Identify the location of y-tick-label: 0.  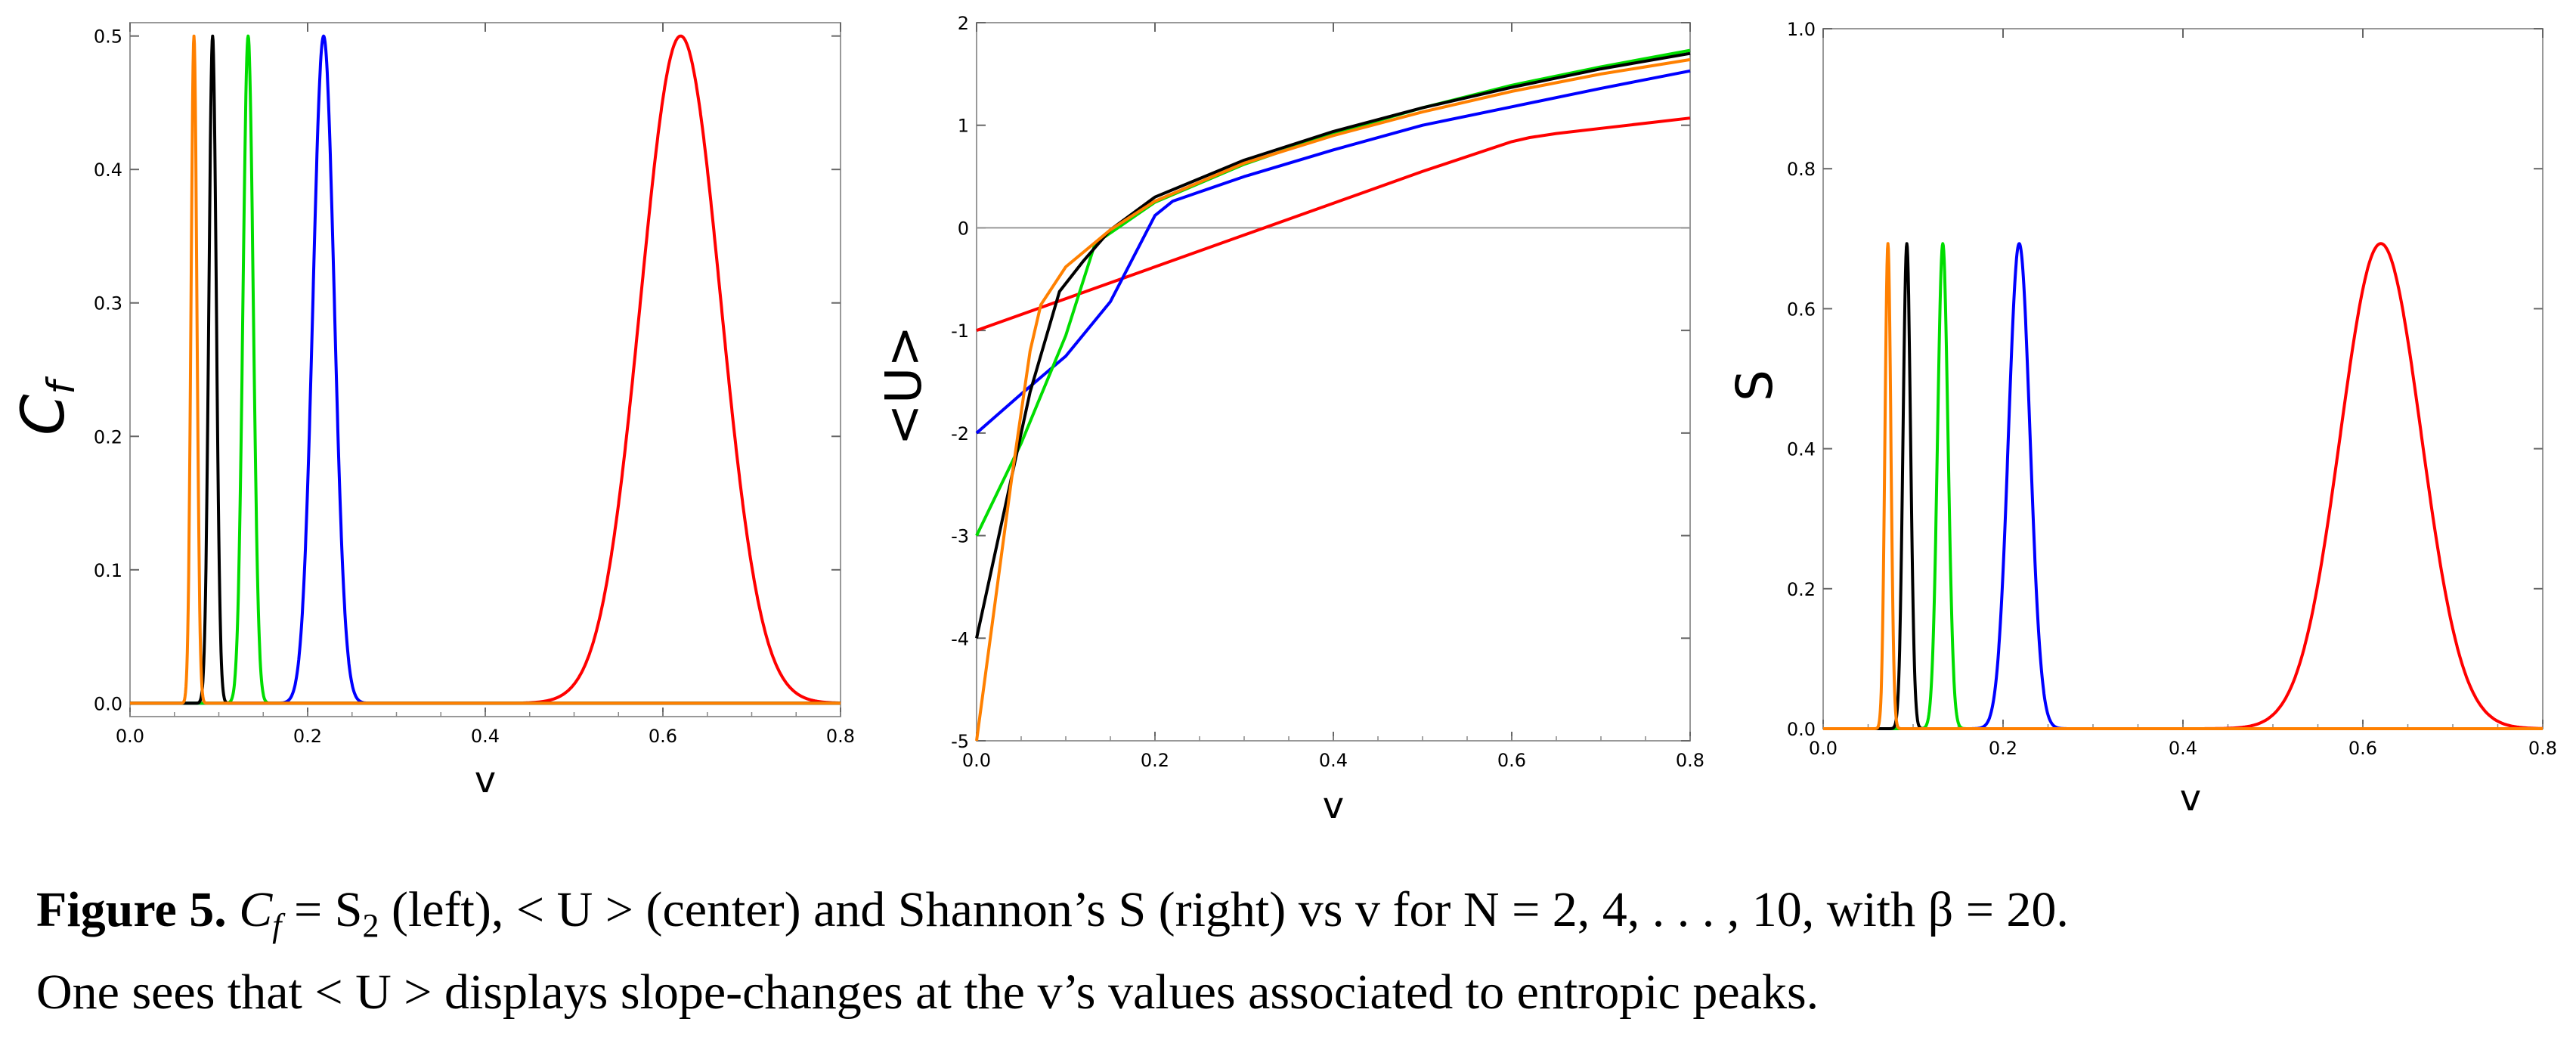
(963, 229).